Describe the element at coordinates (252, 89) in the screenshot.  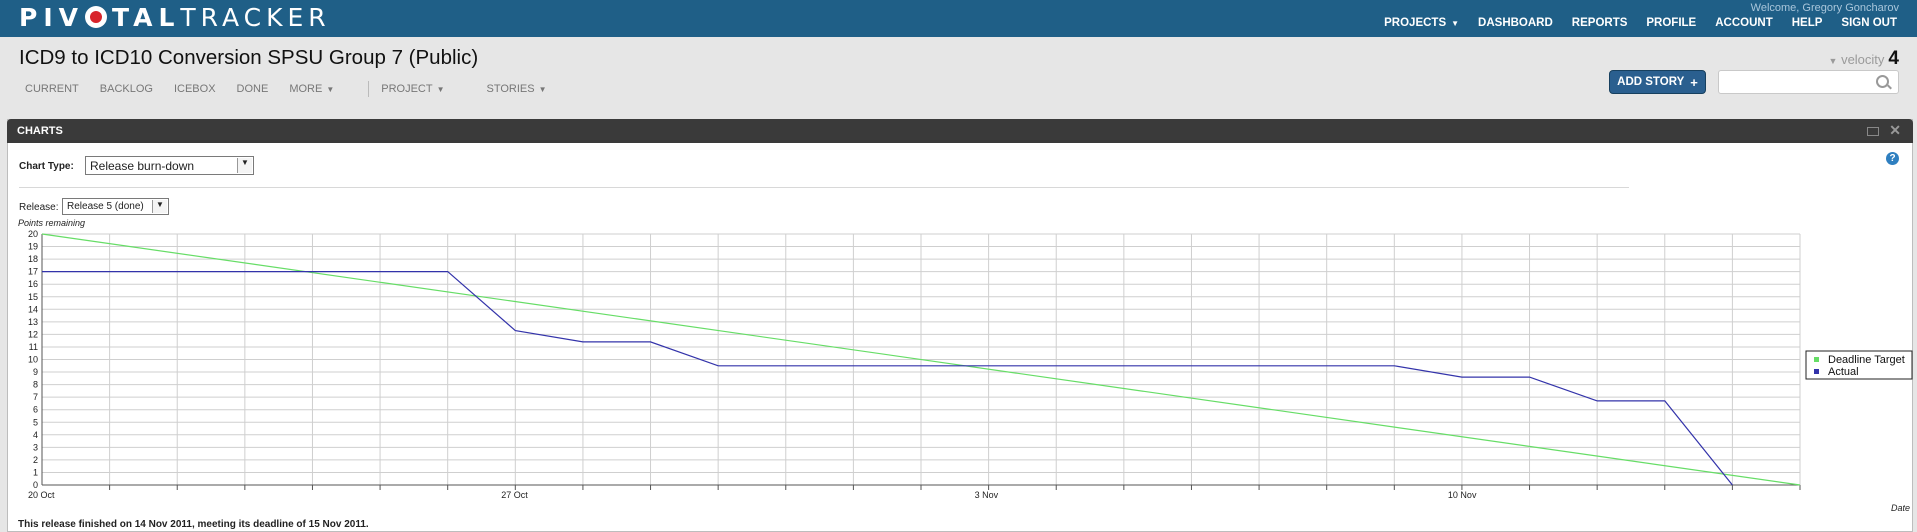
I see `tab-done: DONE` at that location.